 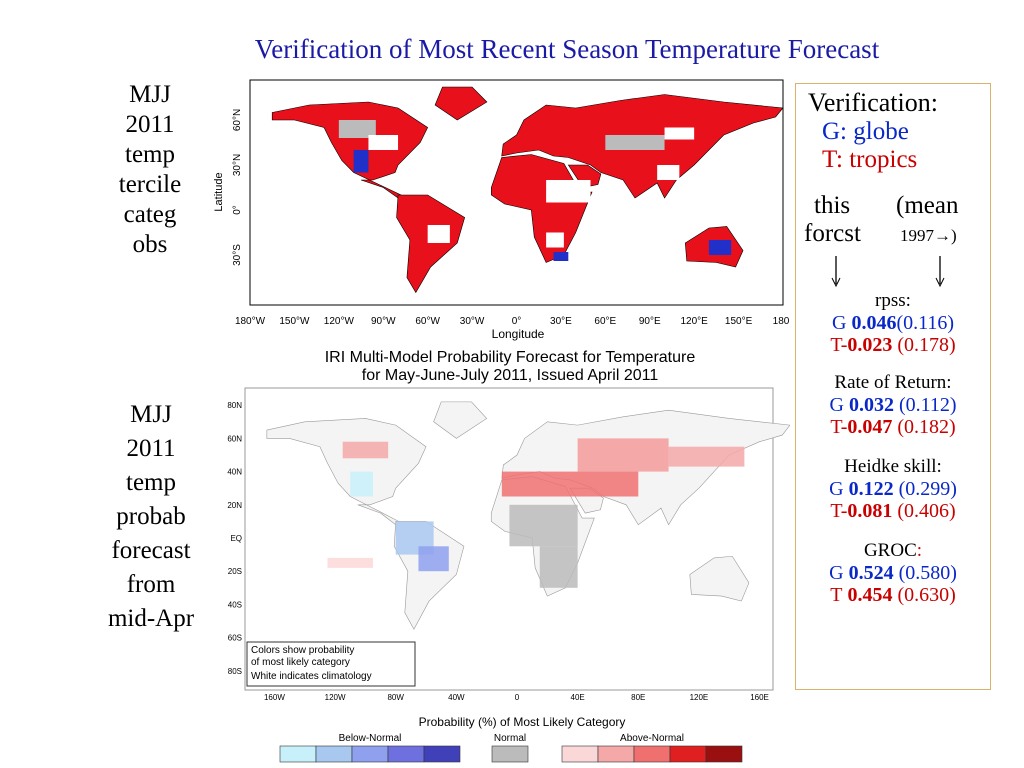 What do you see at coordinates (638, 697) in the screenshot?
I see `lon-tick-label: 80E` at bounding box center [638, 697].